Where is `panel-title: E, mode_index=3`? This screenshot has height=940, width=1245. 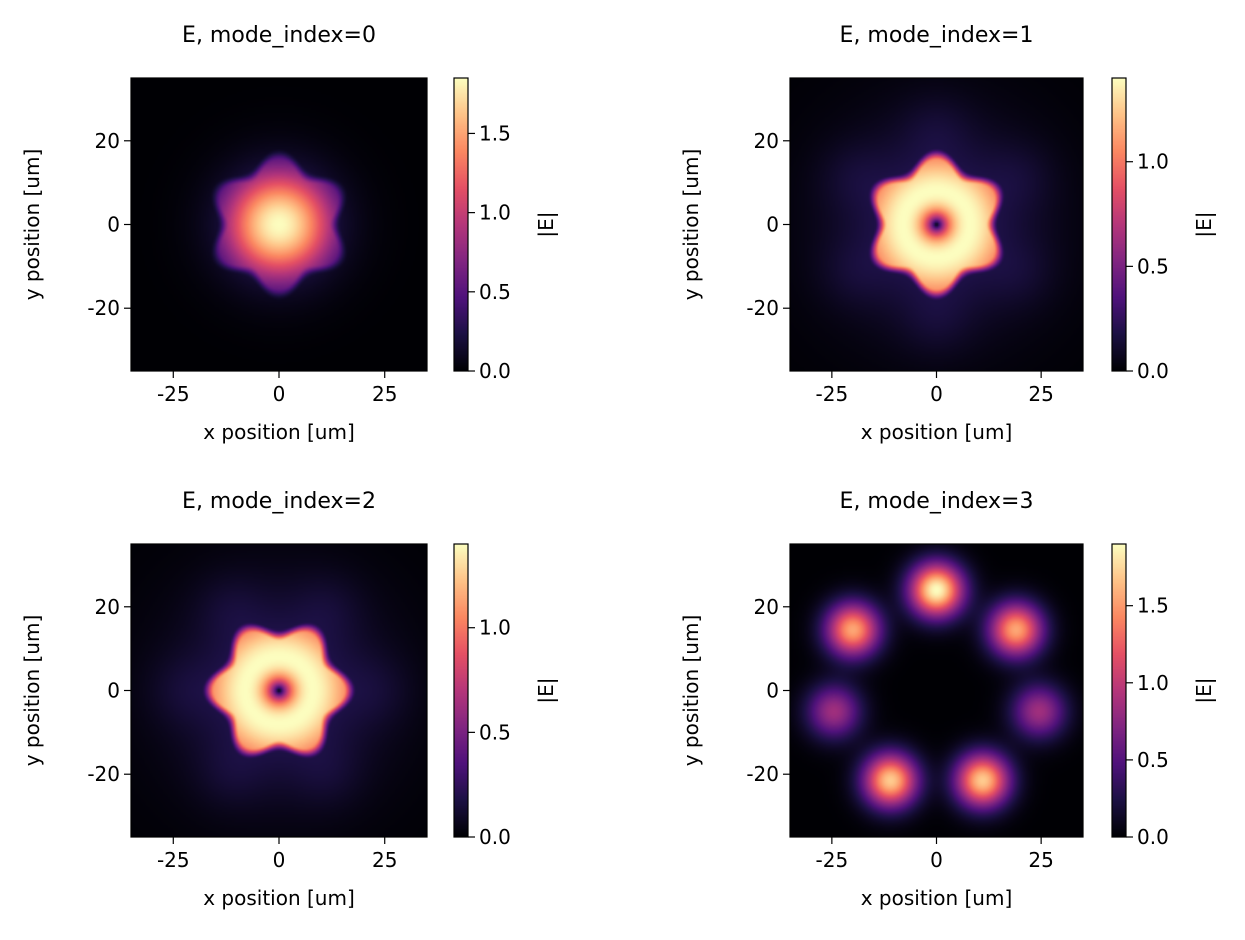
panel-title: E, mode_index=3 is located at coordinates (937, 501).